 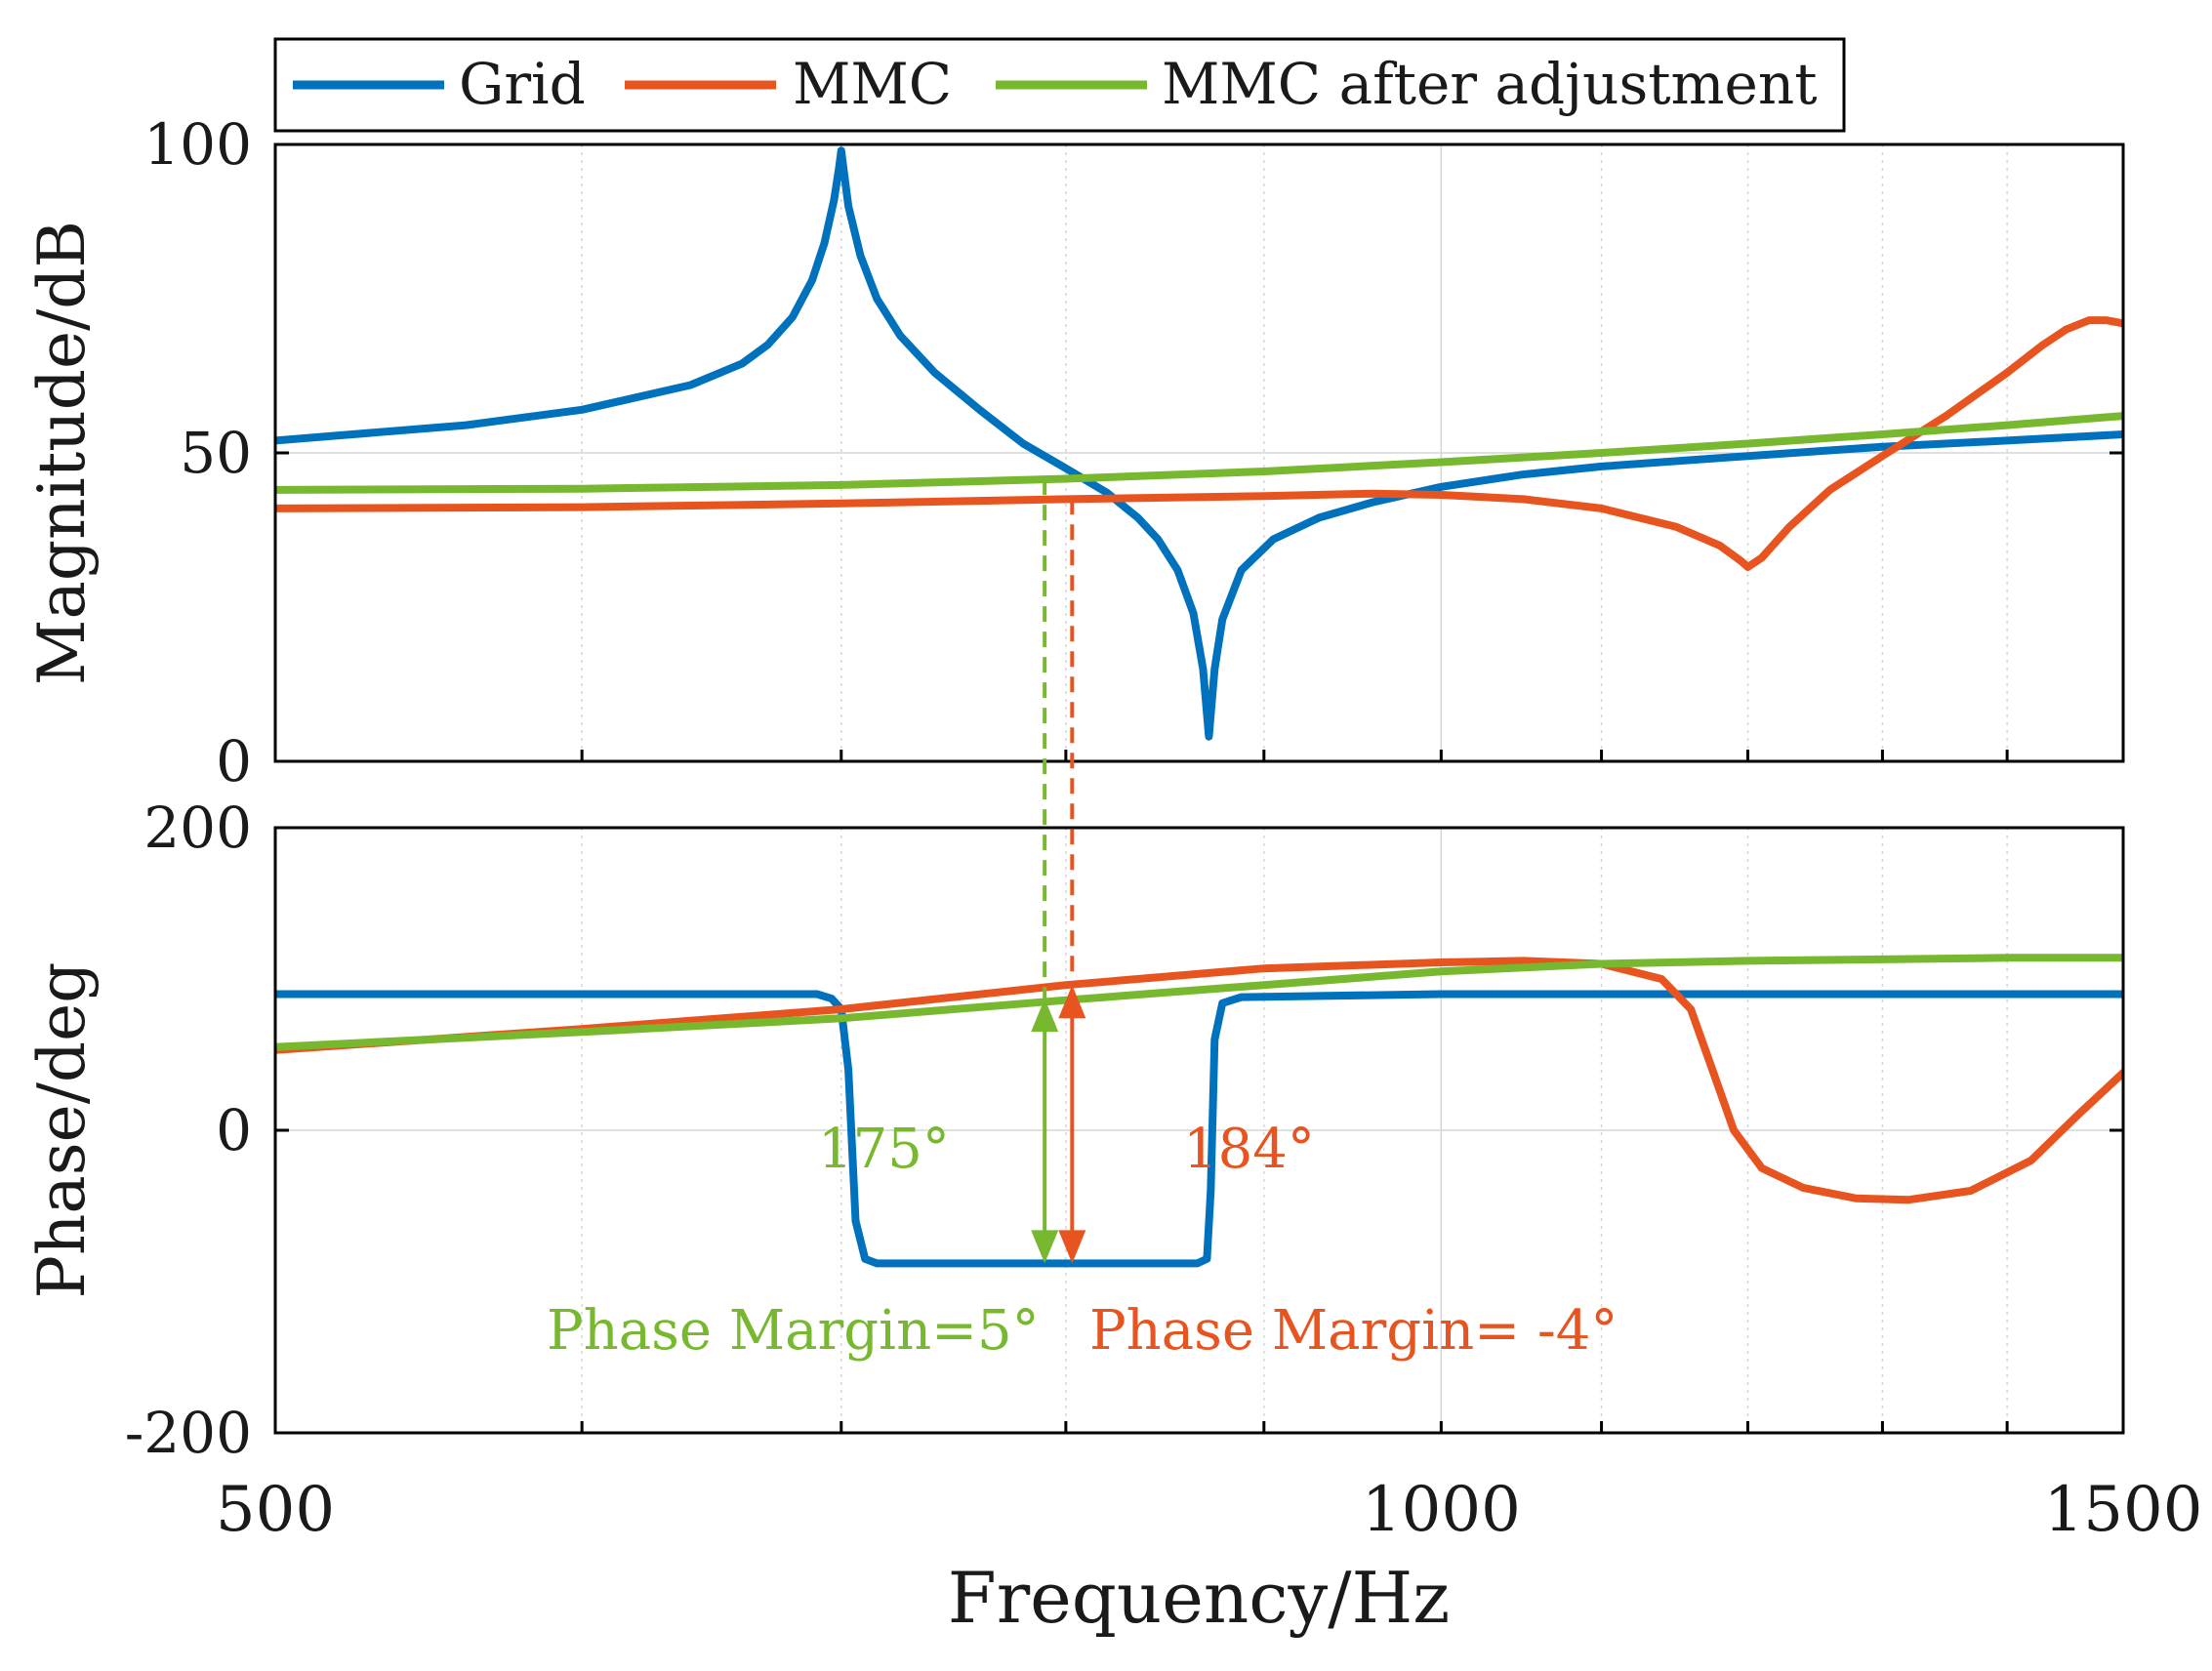 I want to click on phase-ytick-label-200: 200, so click(x=197, y=828).